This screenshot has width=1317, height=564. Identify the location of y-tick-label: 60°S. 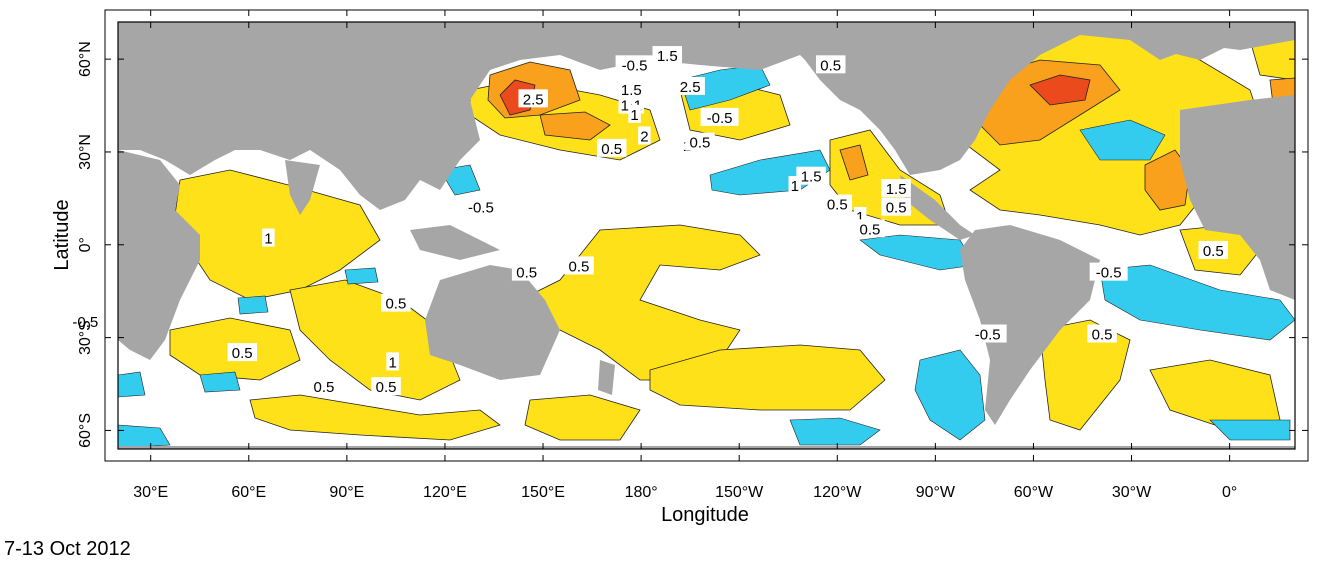
(85, 430).